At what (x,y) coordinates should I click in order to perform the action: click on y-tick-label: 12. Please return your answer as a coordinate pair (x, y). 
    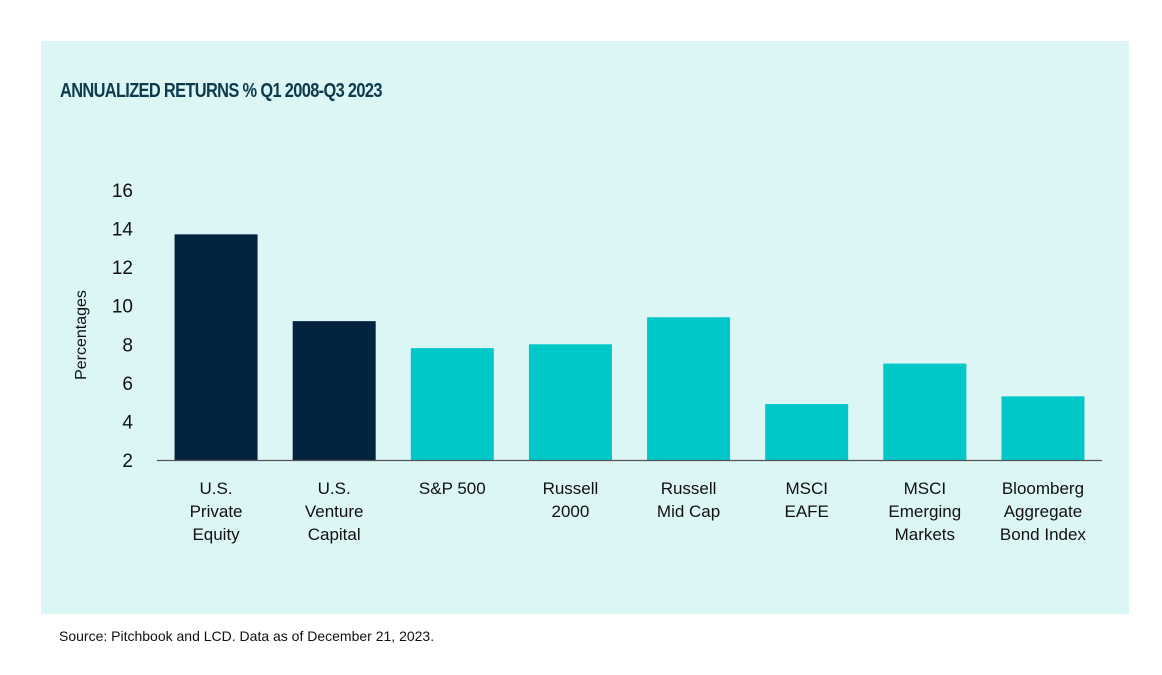
    Looking at the image, I should click on (122, 268).